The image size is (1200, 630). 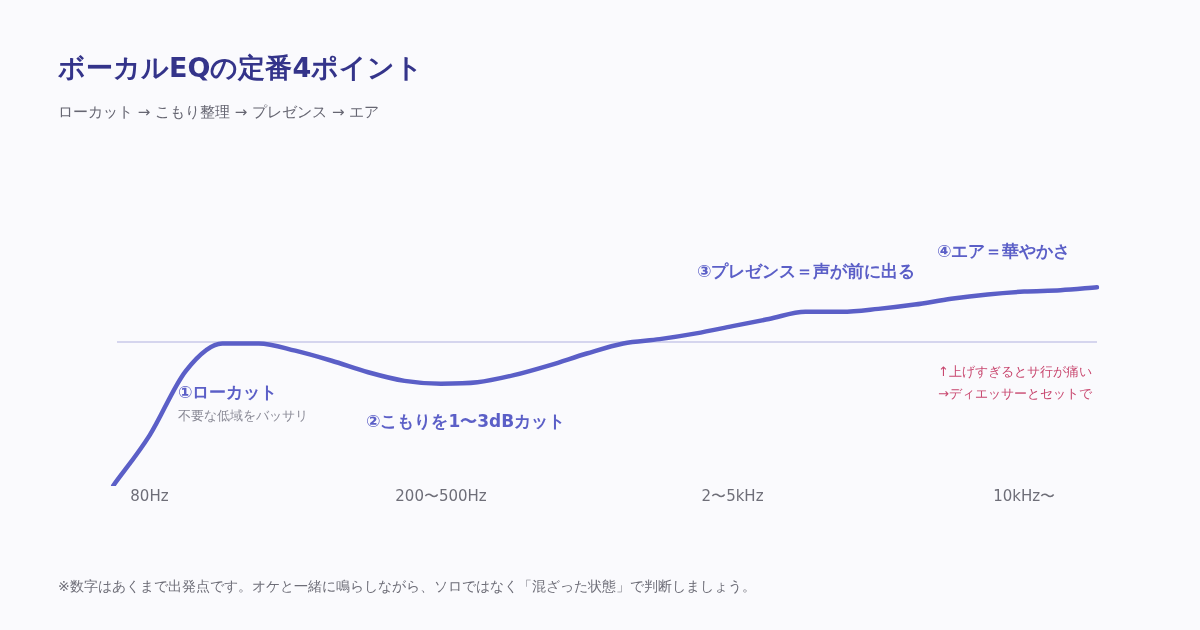 I want to click on text: ③プレゼンス＝声が前に出る, so click(x=806, y=271).